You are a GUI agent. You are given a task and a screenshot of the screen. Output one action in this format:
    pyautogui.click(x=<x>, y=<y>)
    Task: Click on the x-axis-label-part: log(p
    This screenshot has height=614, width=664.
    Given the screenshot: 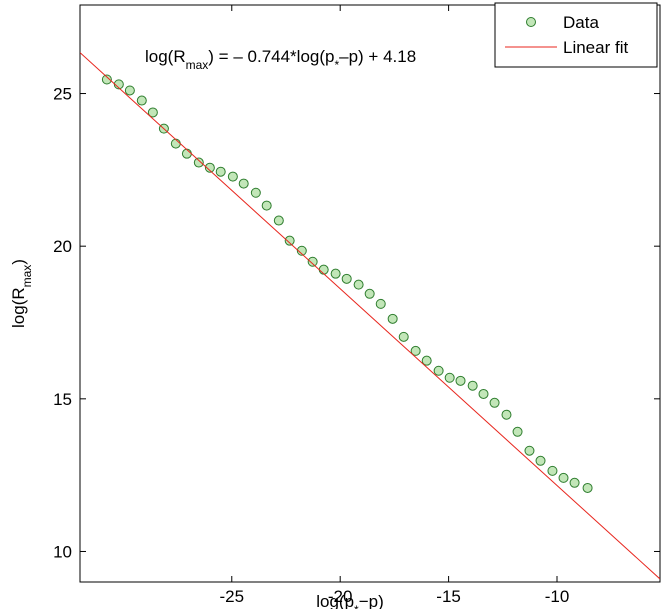 What is the action you would take?
    pyautogui.click(x=335, y=600)
    